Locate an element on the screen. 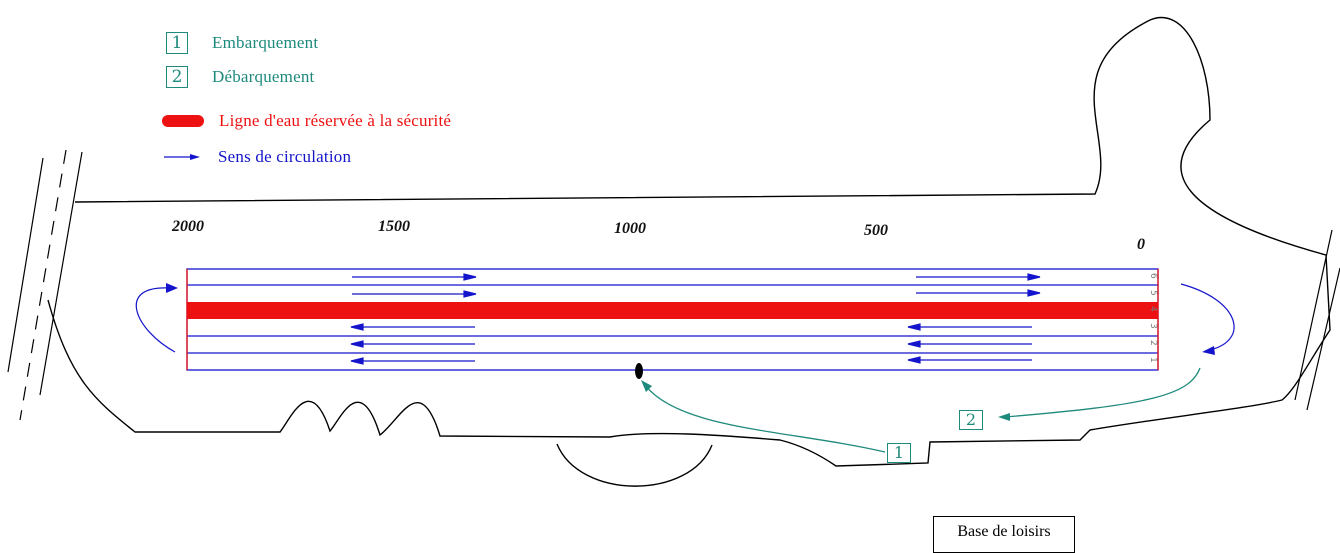 Image resolution: width=1340 pixels, height=553 pixels. lane-number-5: 5 is located at coordinates (1153, 293).